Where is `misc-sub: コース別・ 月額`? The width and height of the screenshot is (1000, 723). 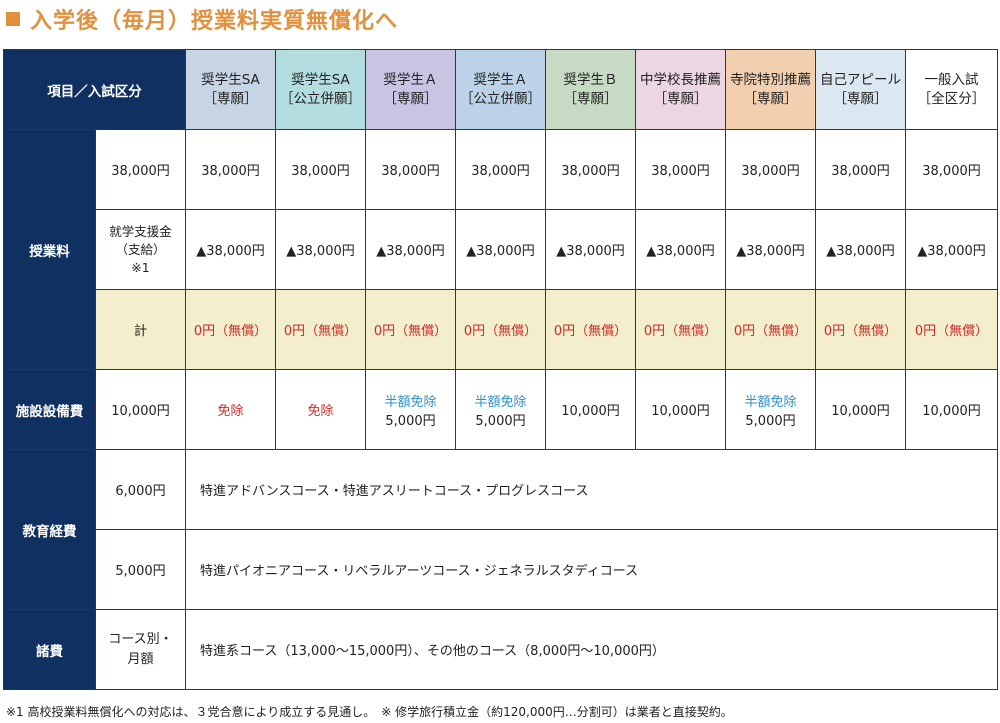
misc-sub: コース別・ 月額 is located at coordinates (140, 649).